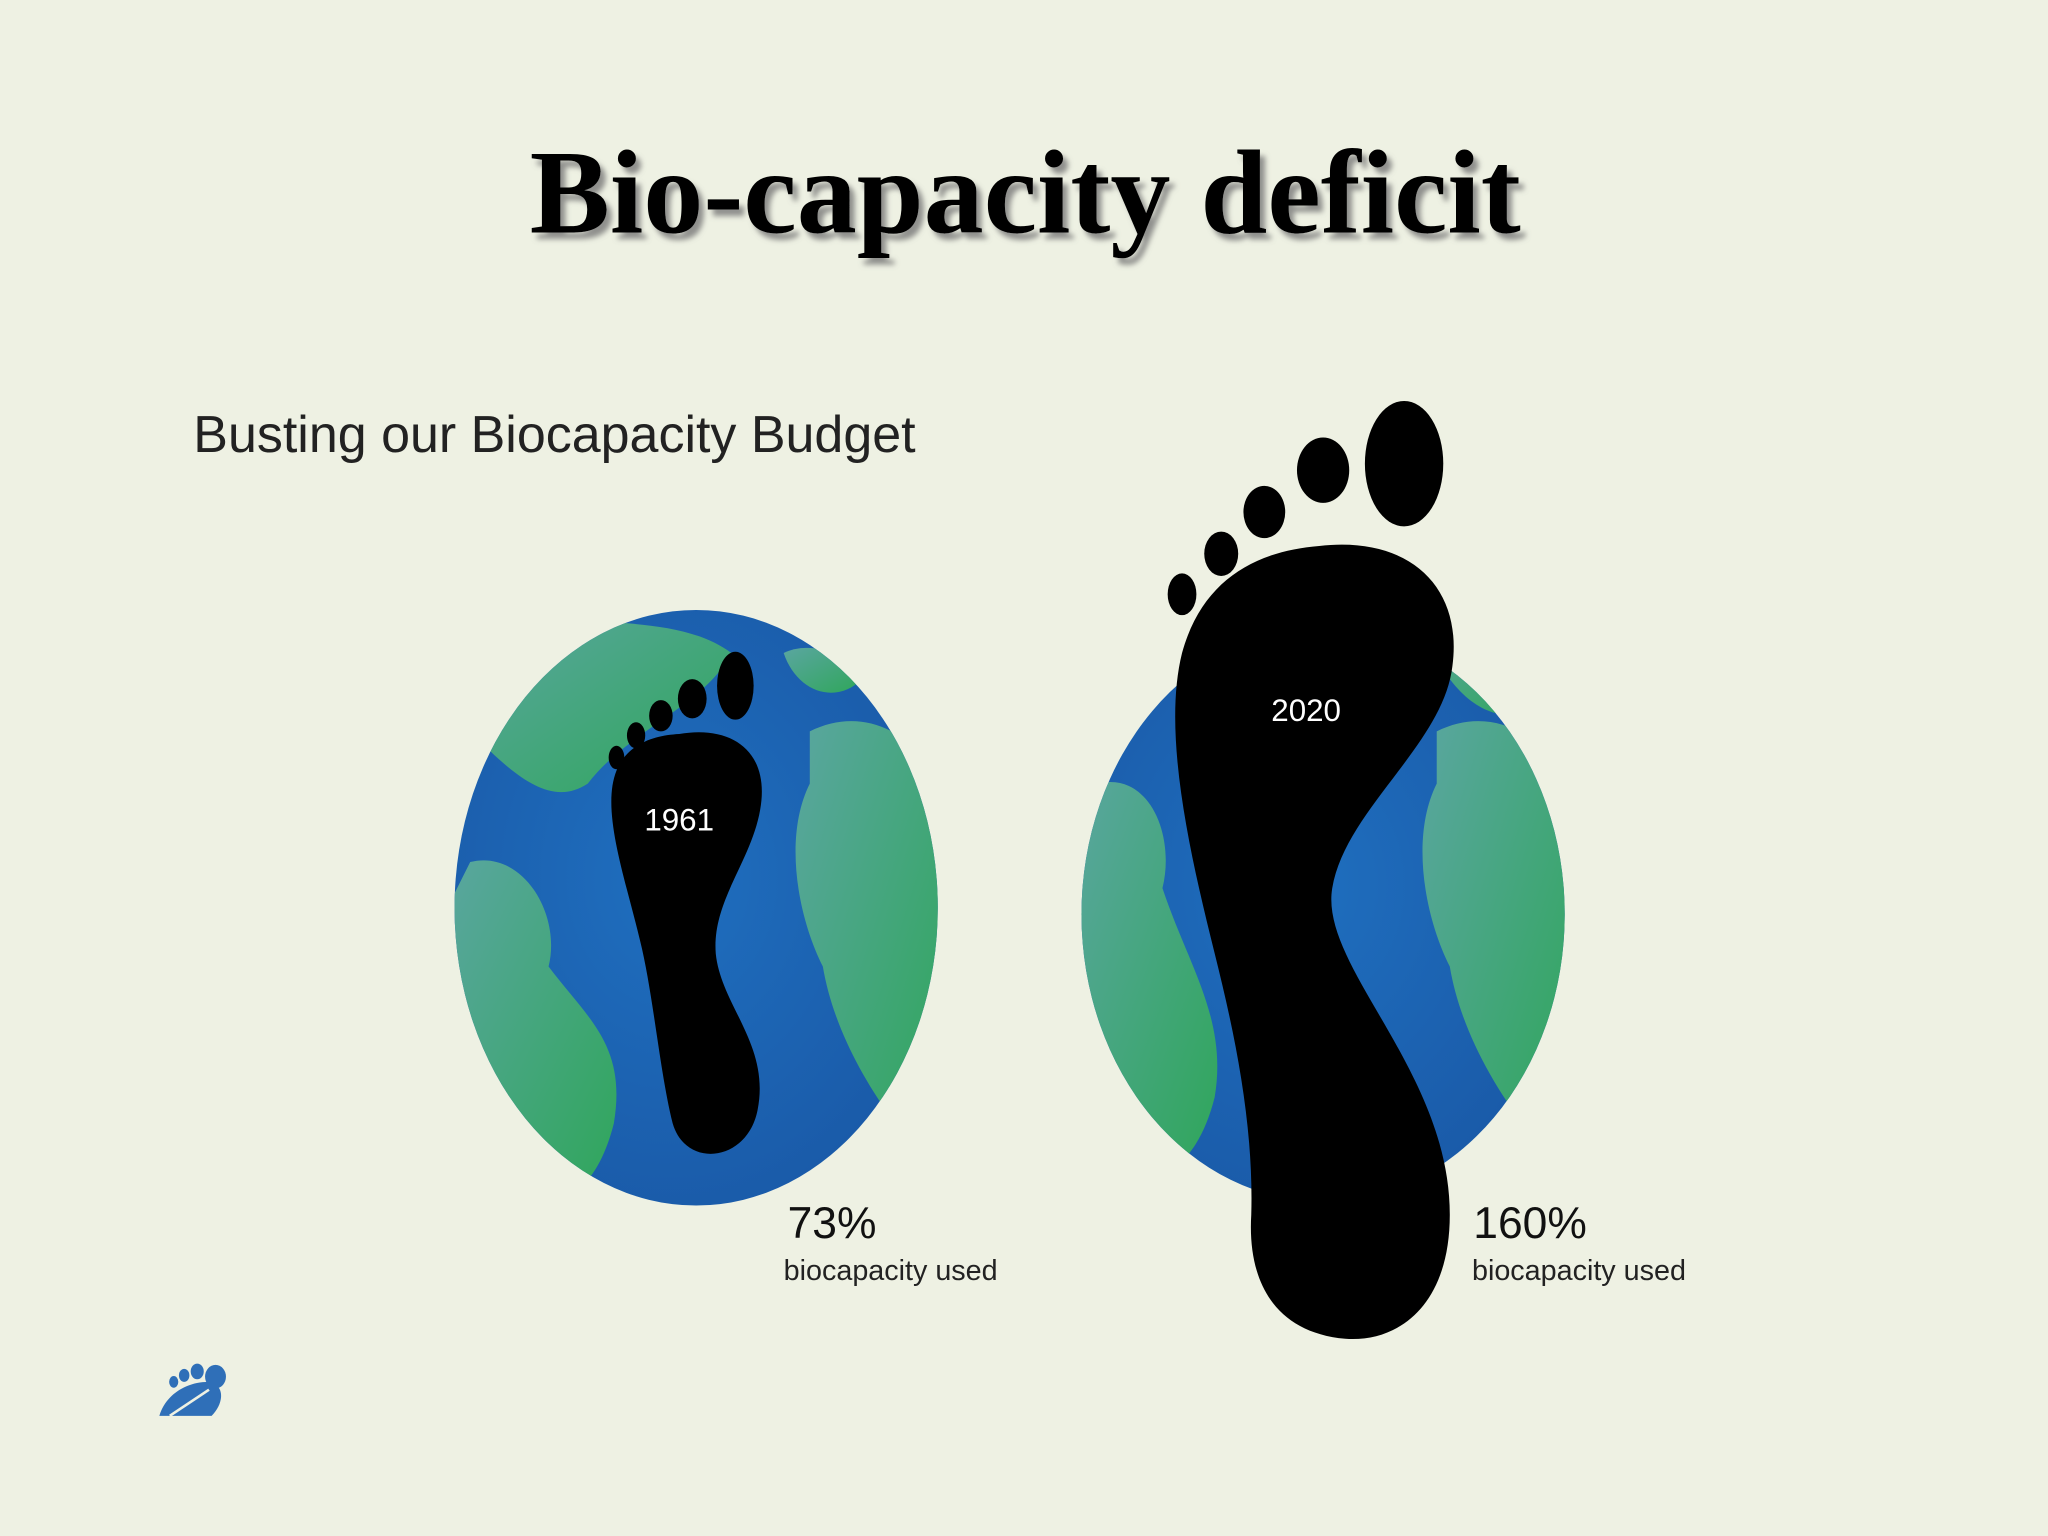 Image resolution: width=2048 pixels, height=1536 pixels. What do you see at coordinates (832, 1223) in the screenshot?
I see `percent-label: 73%` at bounding box center [832, 1223].